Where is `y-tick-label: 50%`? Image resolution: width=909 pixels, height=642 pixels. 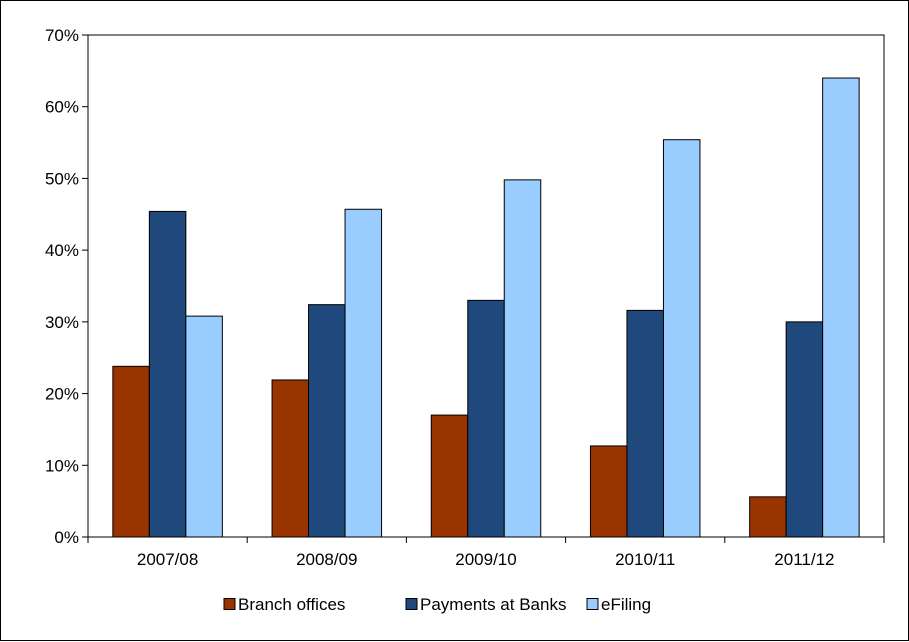
y-tick-label: 50% is located at coordinates (62, 178).